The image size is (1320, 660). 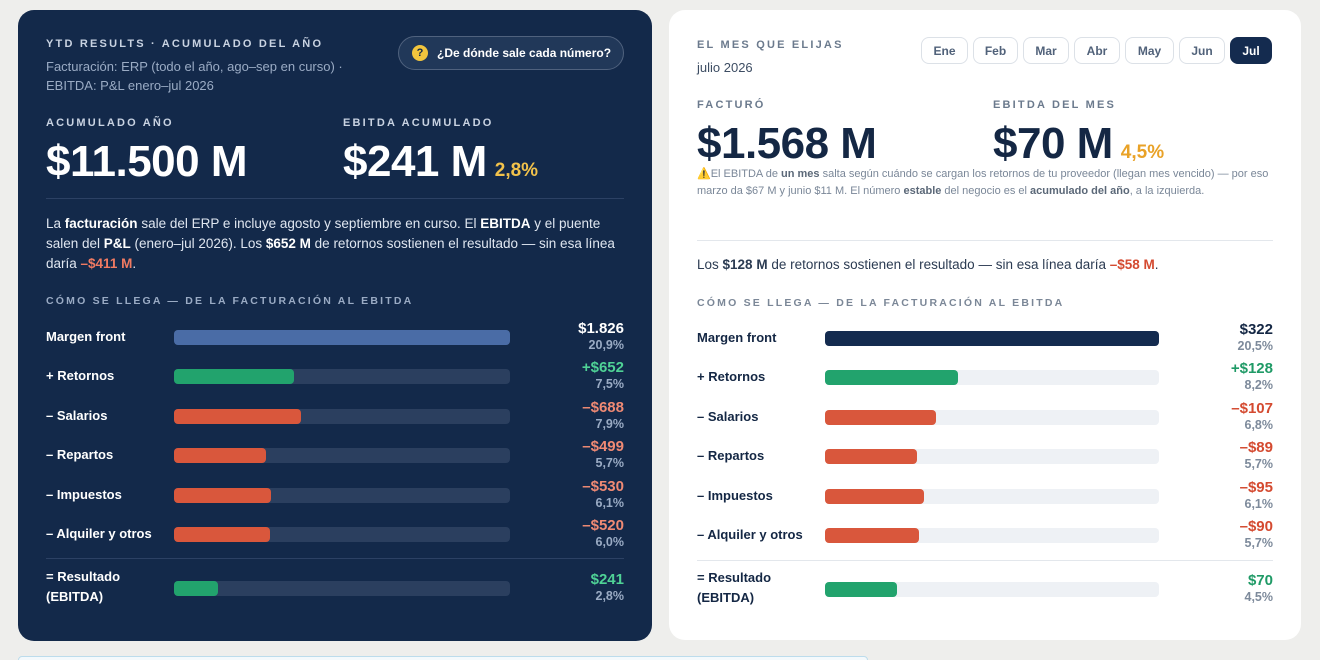 What do you see at coordinates (704, 174) in the screenshot?
I see `warning-icon: ⚠️` at bounding box center [704, 174].